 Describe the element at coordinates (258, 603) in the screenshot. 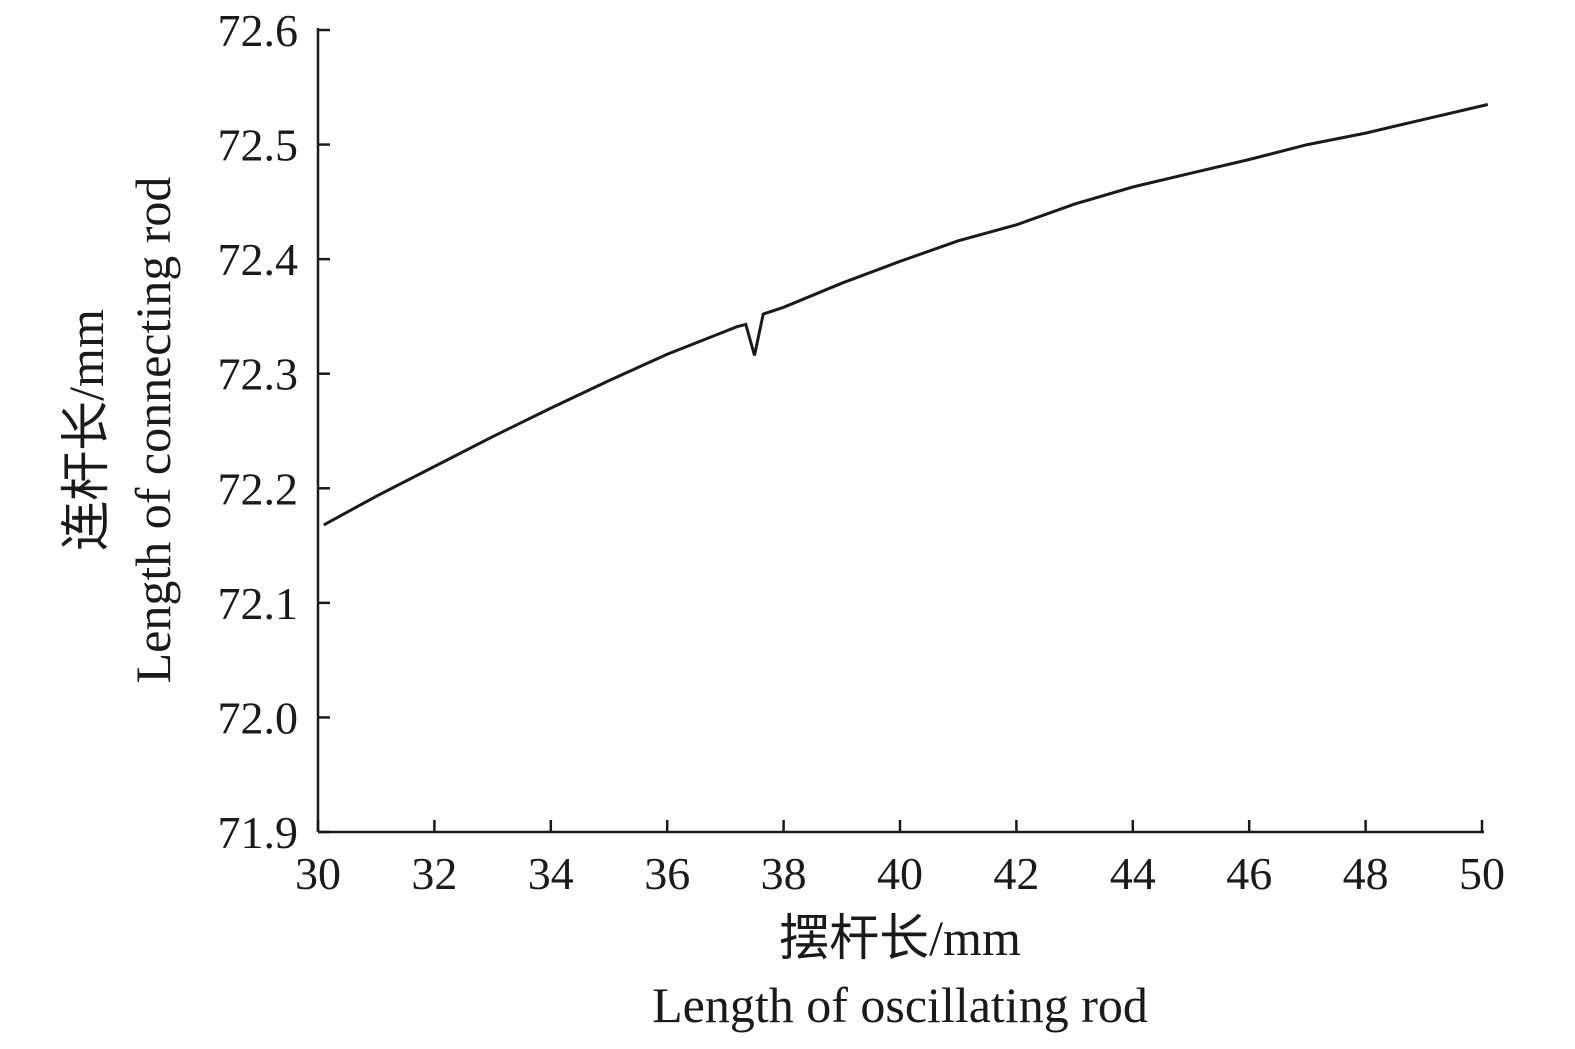

I see `y-tick-label: 72.1` at that location.